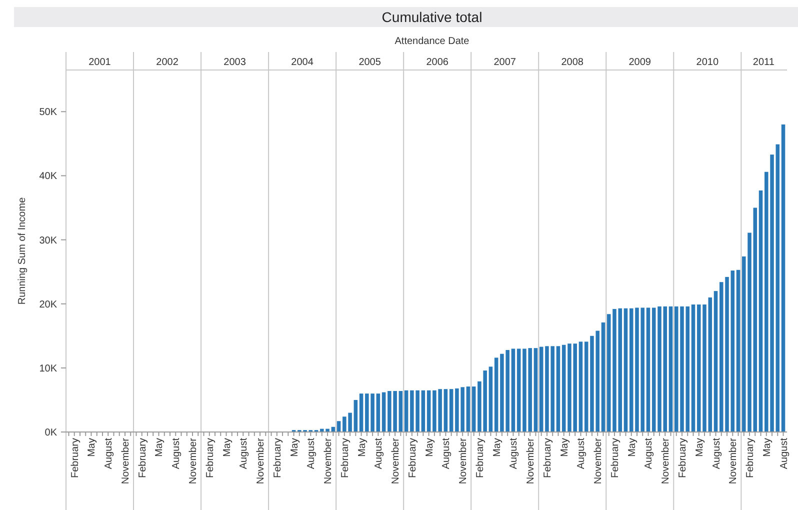  I want to click on text: 2002, so click(167, 62).